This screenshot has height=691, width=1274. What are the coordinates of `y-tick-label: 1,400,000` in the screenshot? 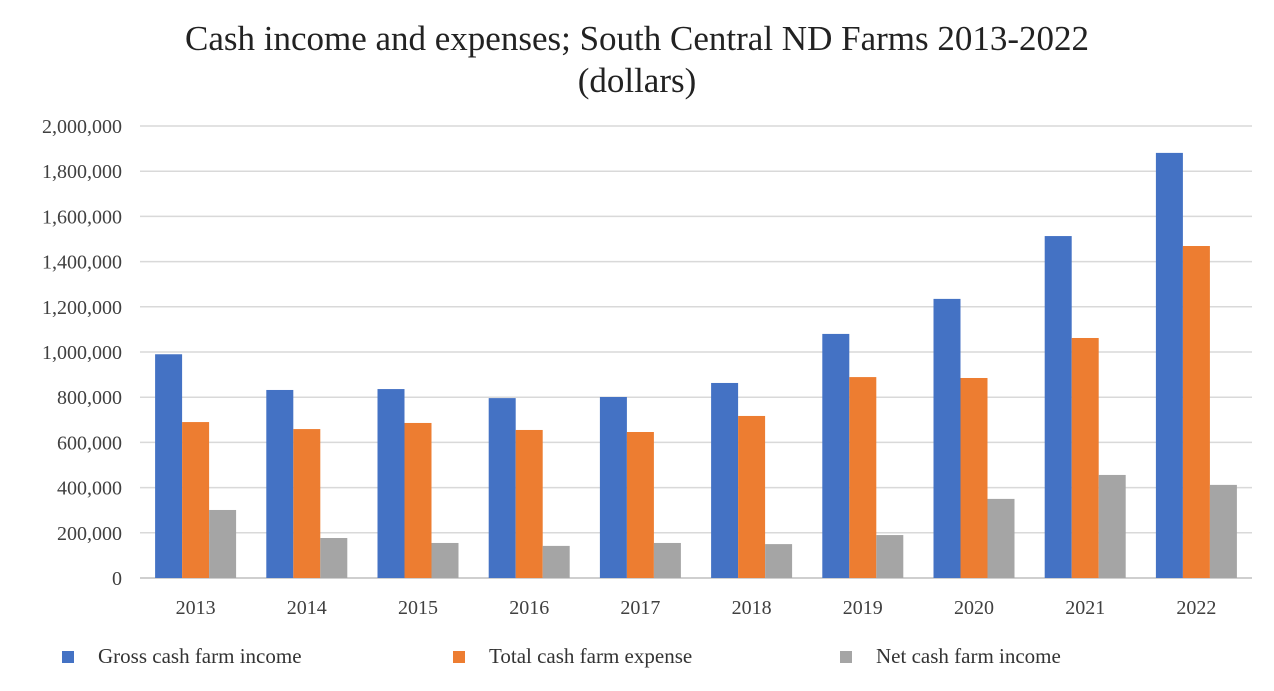 It's located at (82, 263).